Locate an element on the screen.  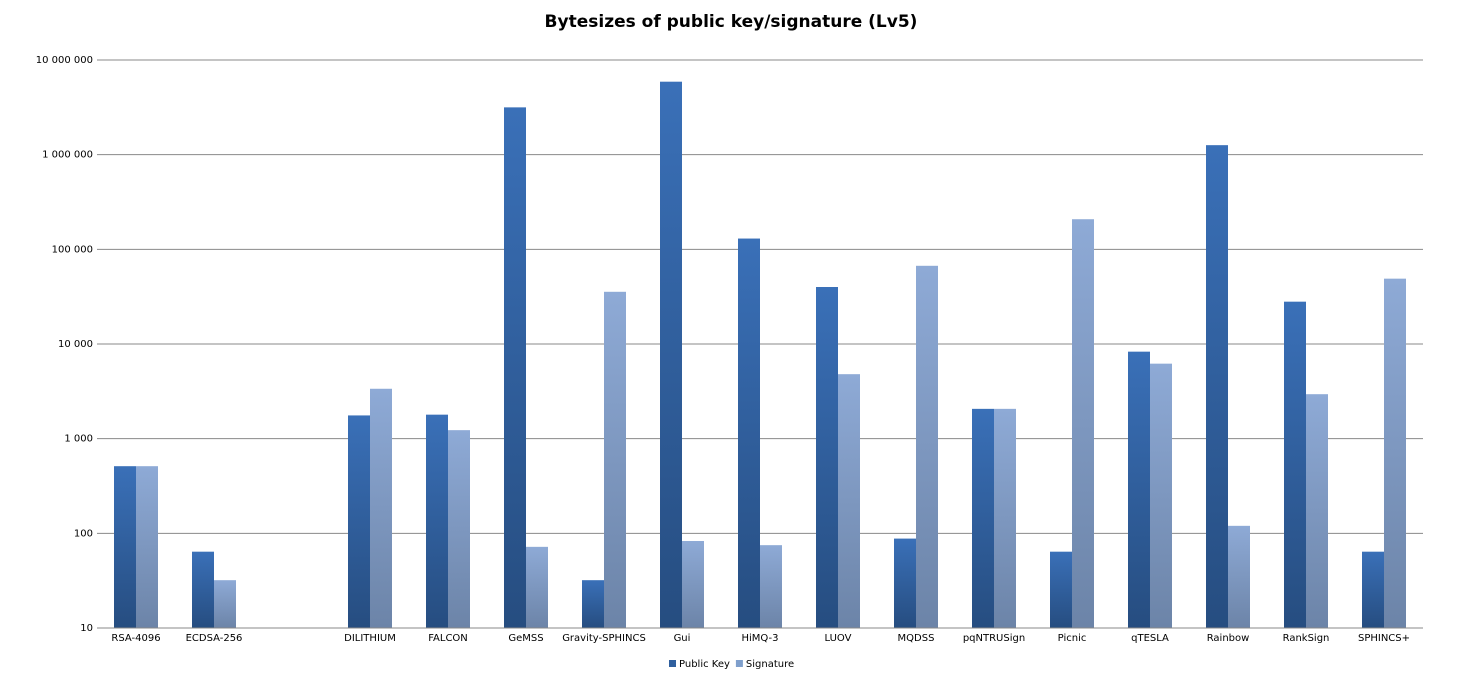
x-tick-label: Picnic is located at coordinates (1072, 638).